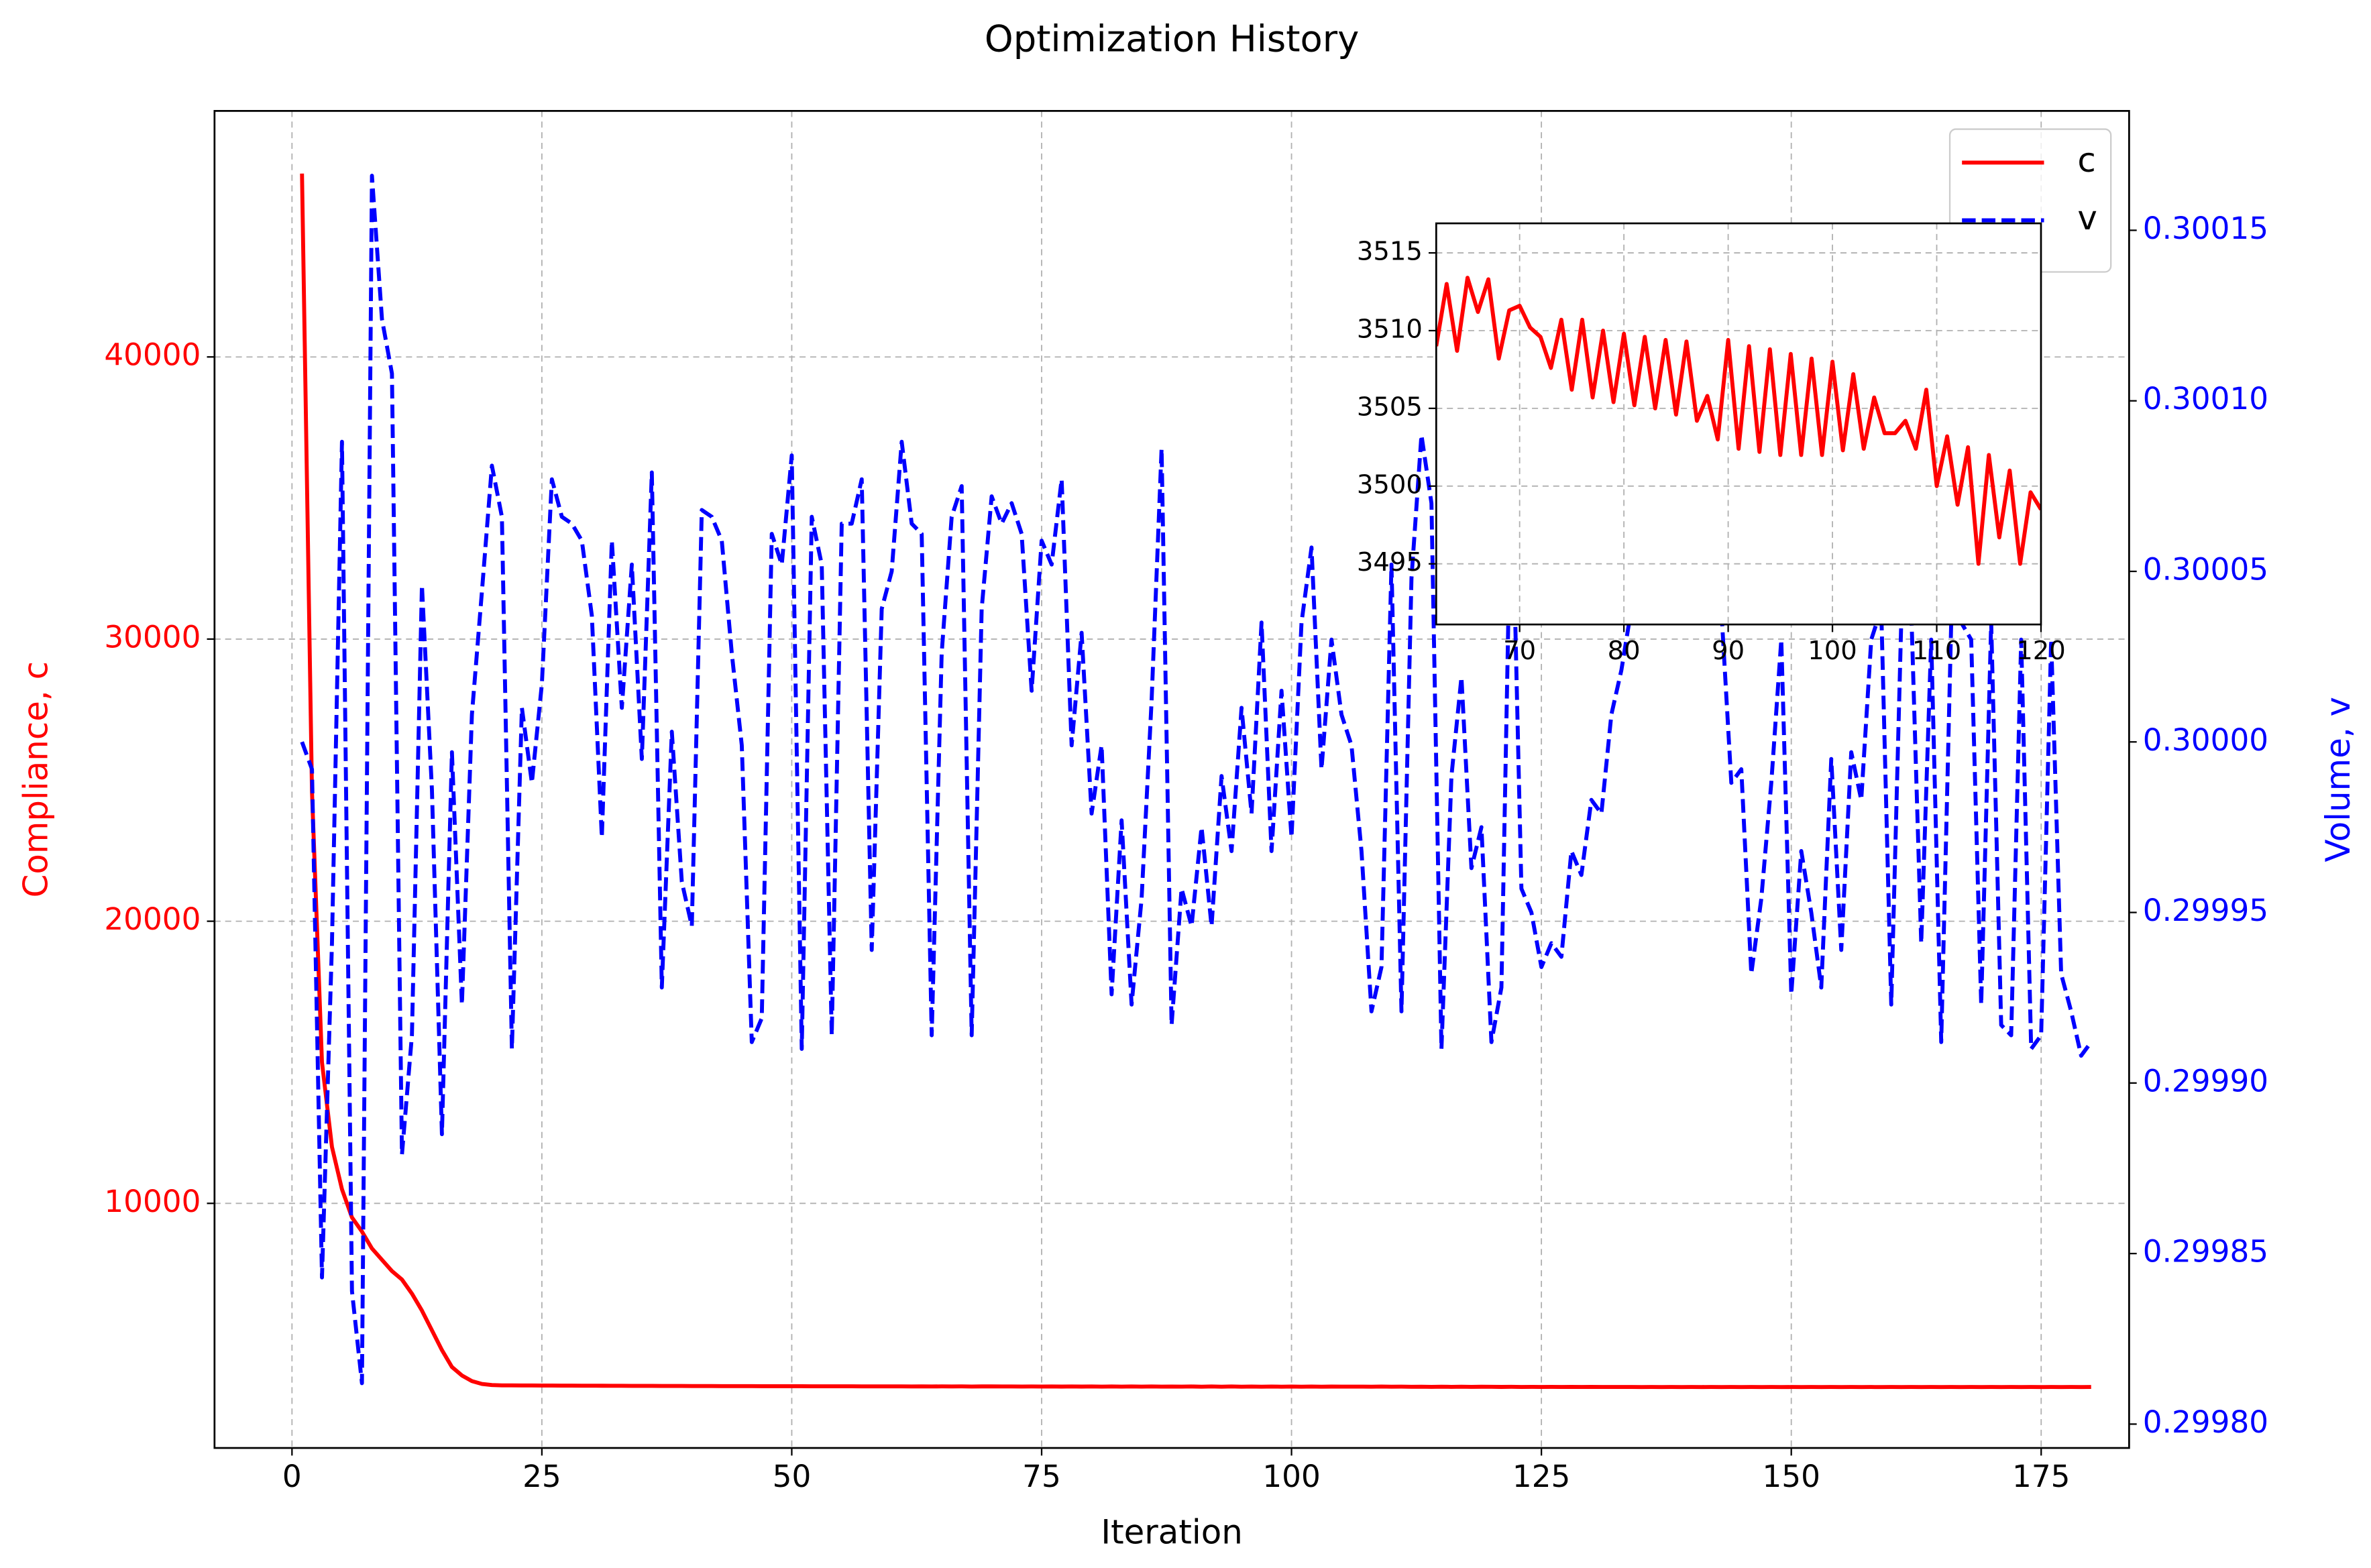 Image resolution: width=2371 pixels, height=1568 pixels. What do you see at coordinates (2205, 569) in the screenshot?
I see `y2-tick-label: 0.30005` at bounding box center [2205, 569].